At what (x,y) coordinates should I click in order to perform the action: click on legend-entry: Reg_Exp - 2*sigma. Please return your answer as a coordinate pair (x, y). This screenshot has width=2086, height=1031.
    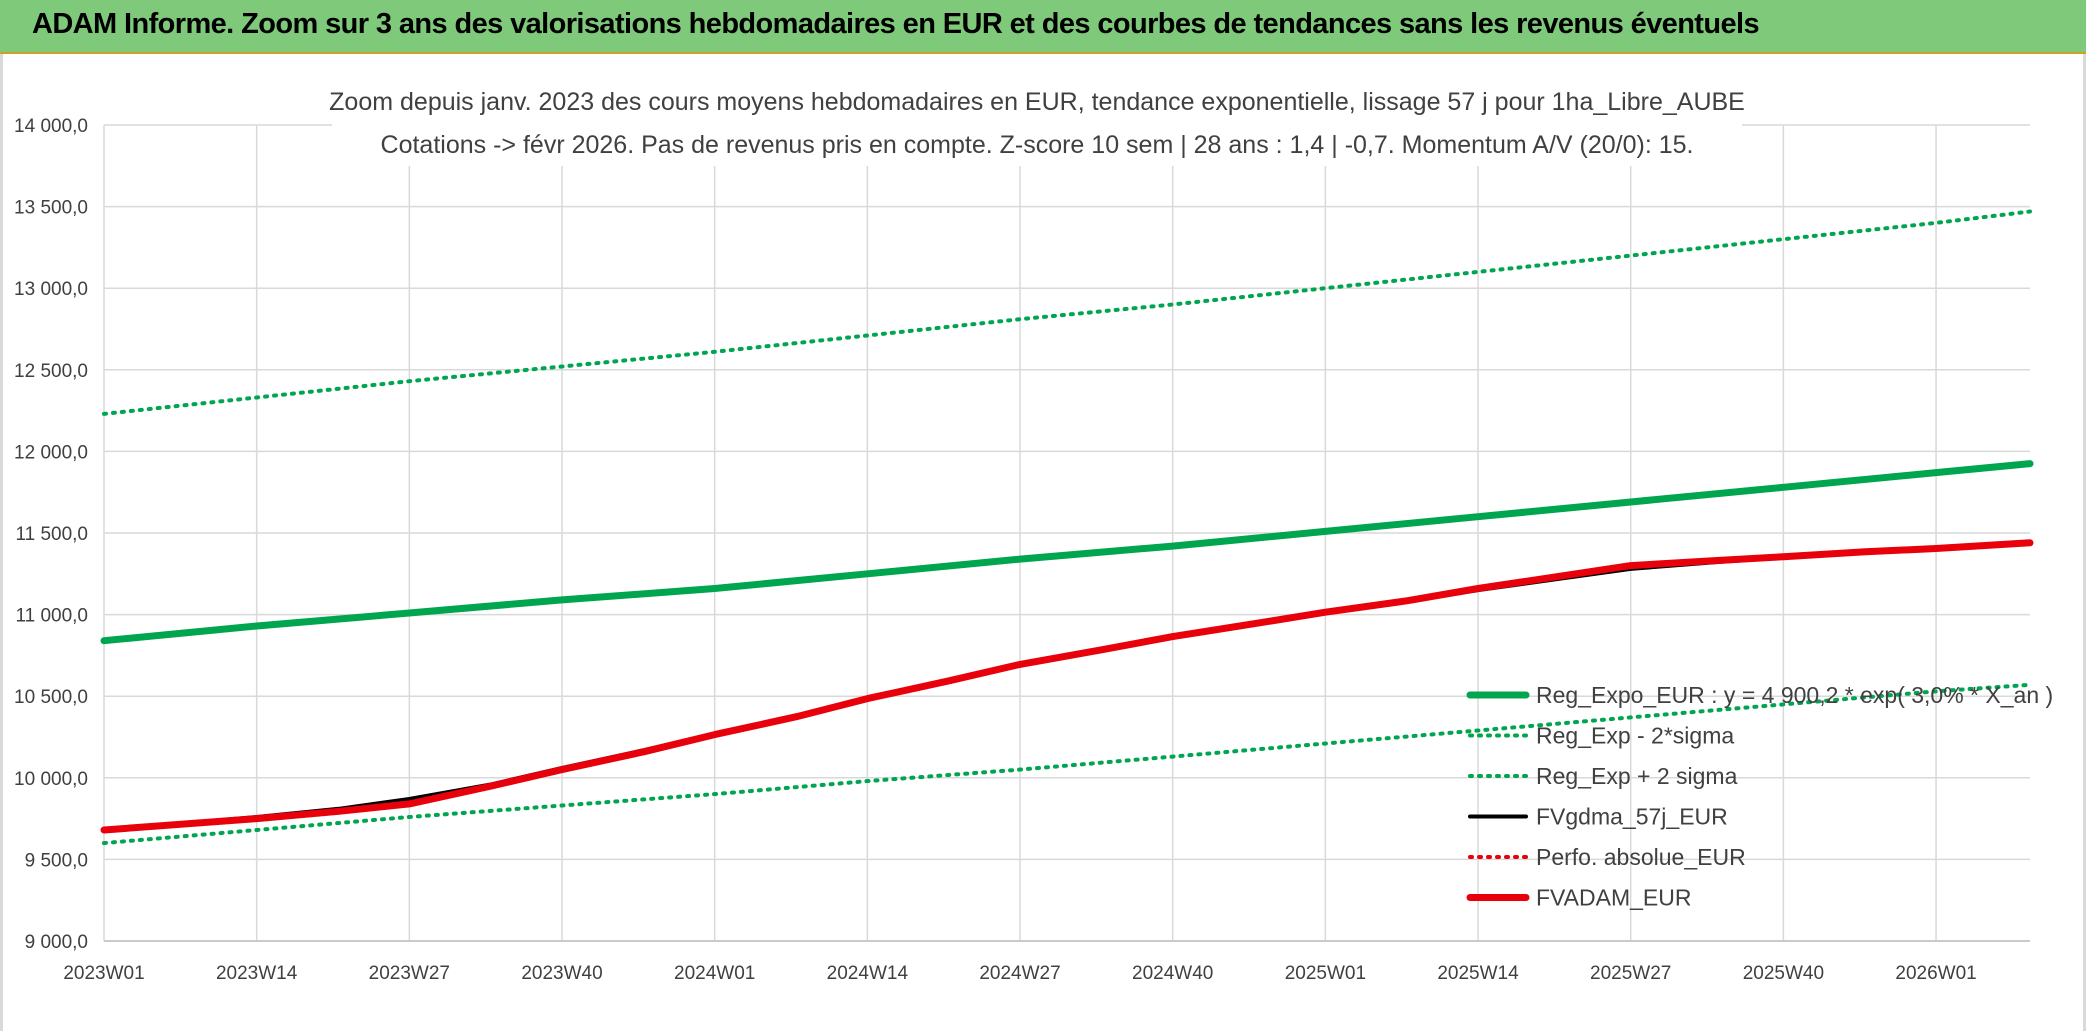
    Looking at the image, I should click on (1635, 736).